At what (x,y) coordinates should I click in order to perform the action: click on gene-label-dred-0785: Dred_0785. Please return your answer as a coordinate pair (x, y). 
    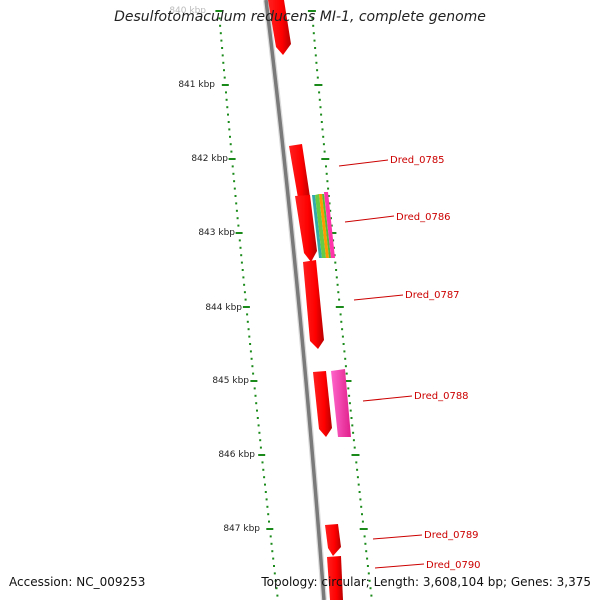
    Looking at the image, I should click on (417, 160).